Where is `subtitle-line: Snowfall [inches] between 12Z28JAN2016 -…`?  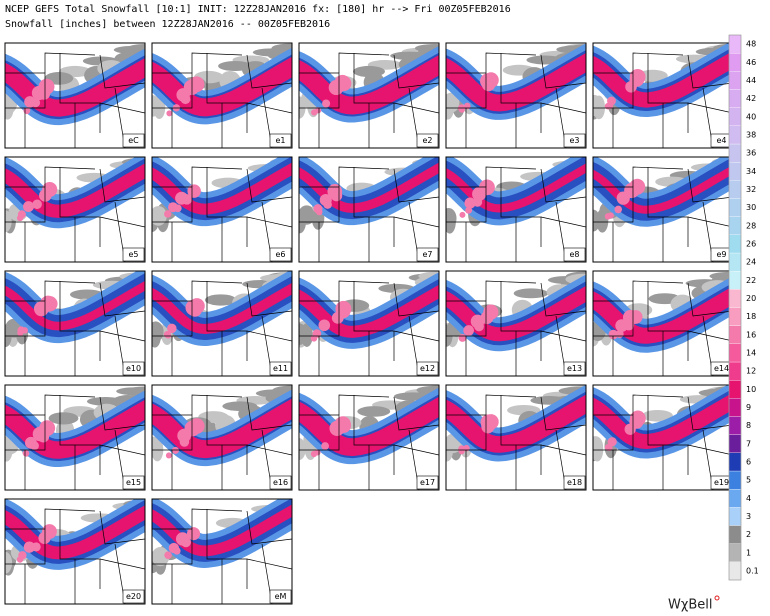
subtitle-line: Snowfall [inches] between 12Z28JAN2016 -… is located at coordinates (167, 24).